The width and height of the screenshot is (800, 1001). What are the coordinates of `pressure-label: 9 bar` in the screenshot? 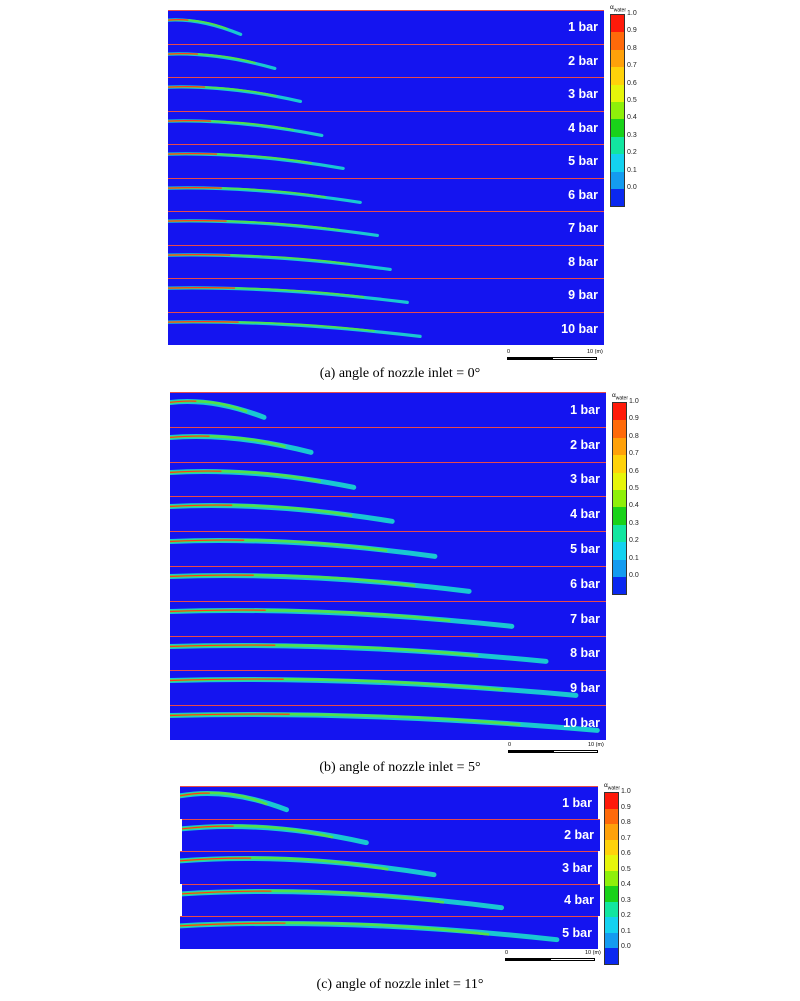 It's located at (583, 295).